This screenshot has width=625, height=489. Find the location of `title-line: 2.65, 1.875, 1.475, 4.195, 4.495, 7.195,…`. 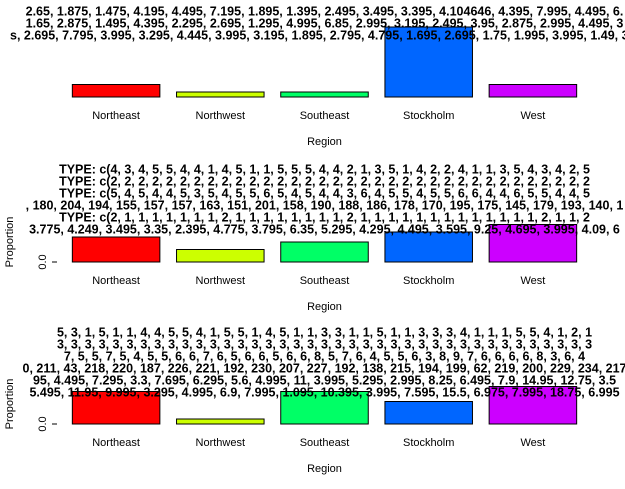

title-line: 2.65, 1.875, 1.475, 4.195, 4.495, 7.195,… is located at coordinates (325, 11).